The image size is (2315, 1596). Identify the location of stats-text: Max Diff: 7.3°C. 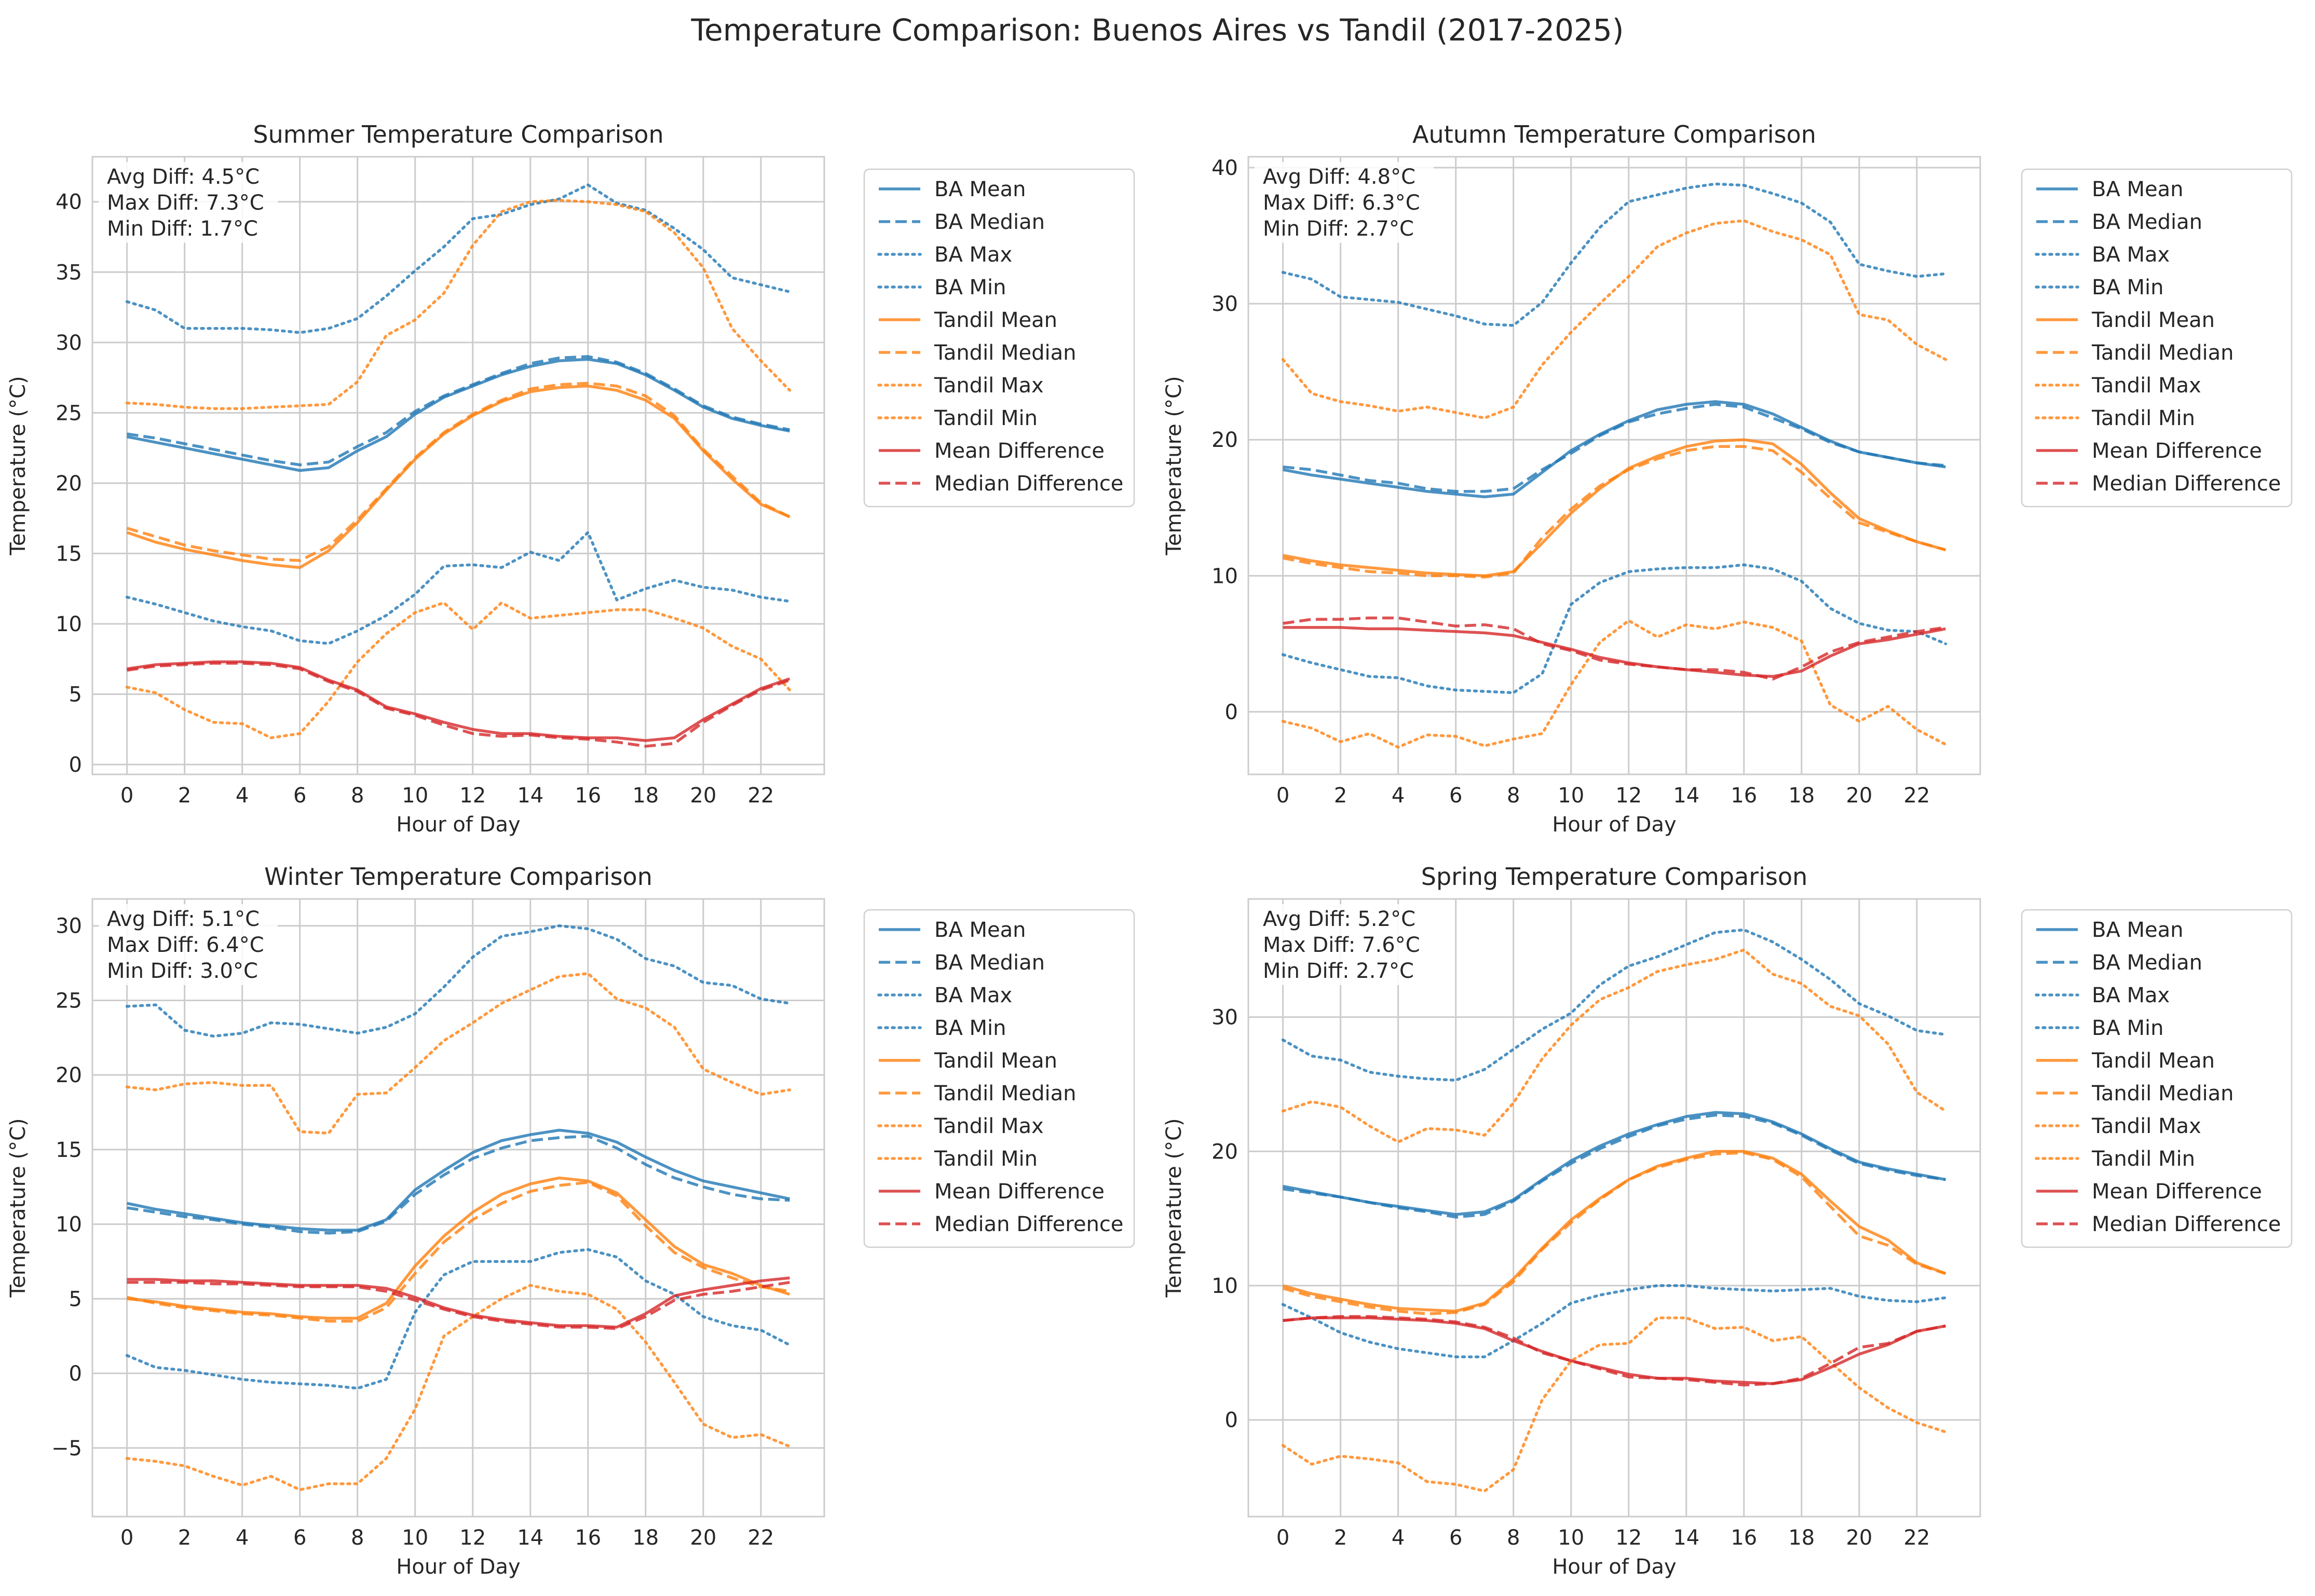
(185, 203).